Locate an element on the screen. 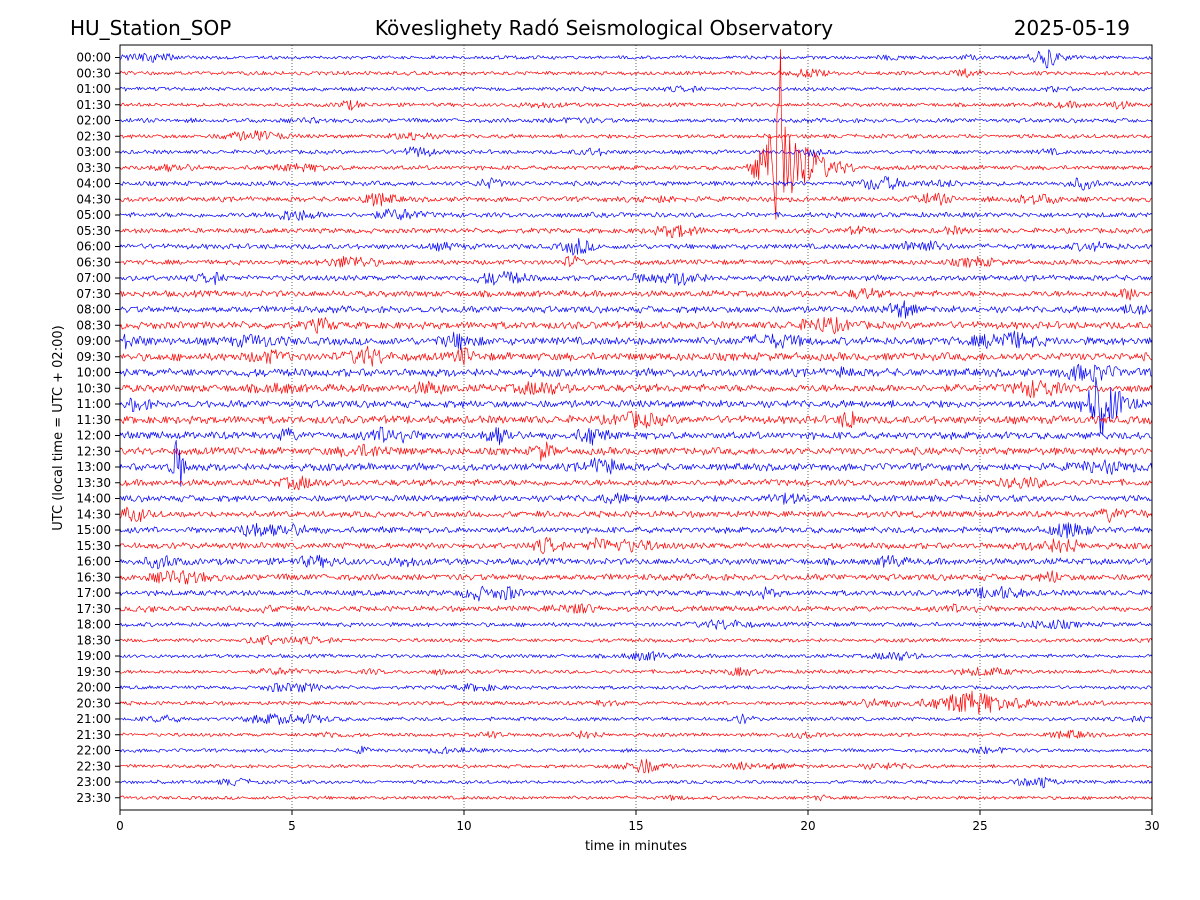 This screenshot has width=1200, height=900. y-axis-label: UTC (local time = UTC + 02:00) is located at coordinates (58, 427).